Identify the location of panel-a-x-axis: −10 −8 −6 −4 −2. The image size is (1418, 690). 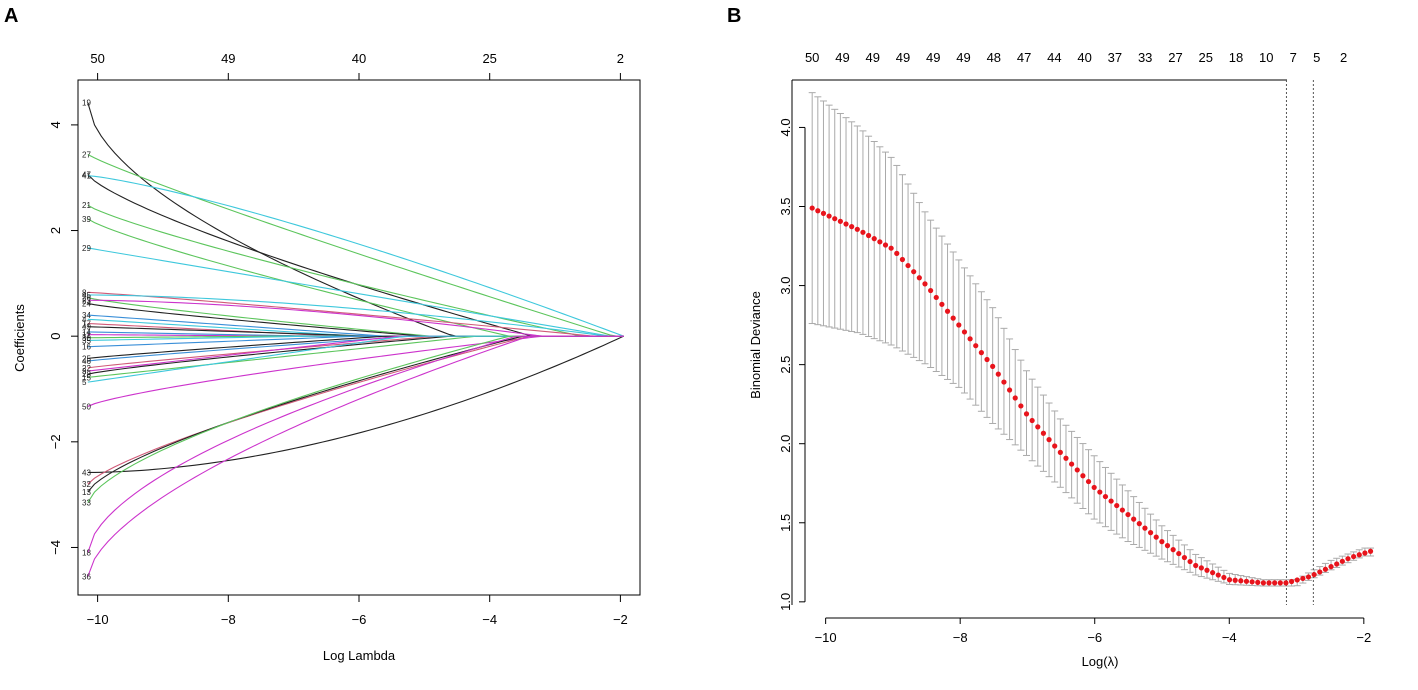
(357, 610).